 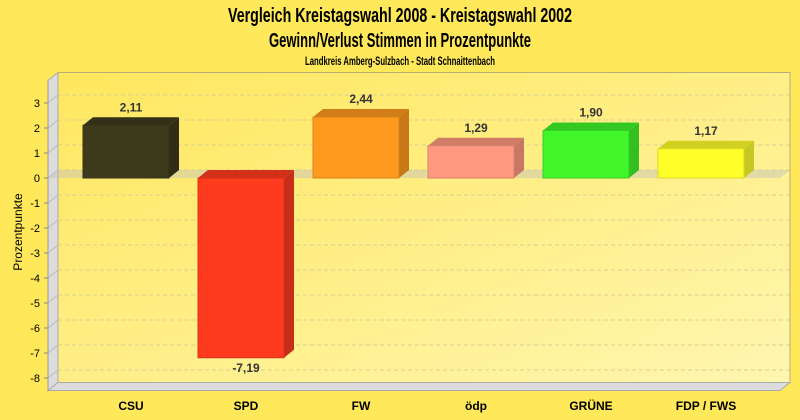 What do you see at coordinates (591, 113) in the screenshot?
I see `data-label: 1,90` at bounding box center [591, 113].